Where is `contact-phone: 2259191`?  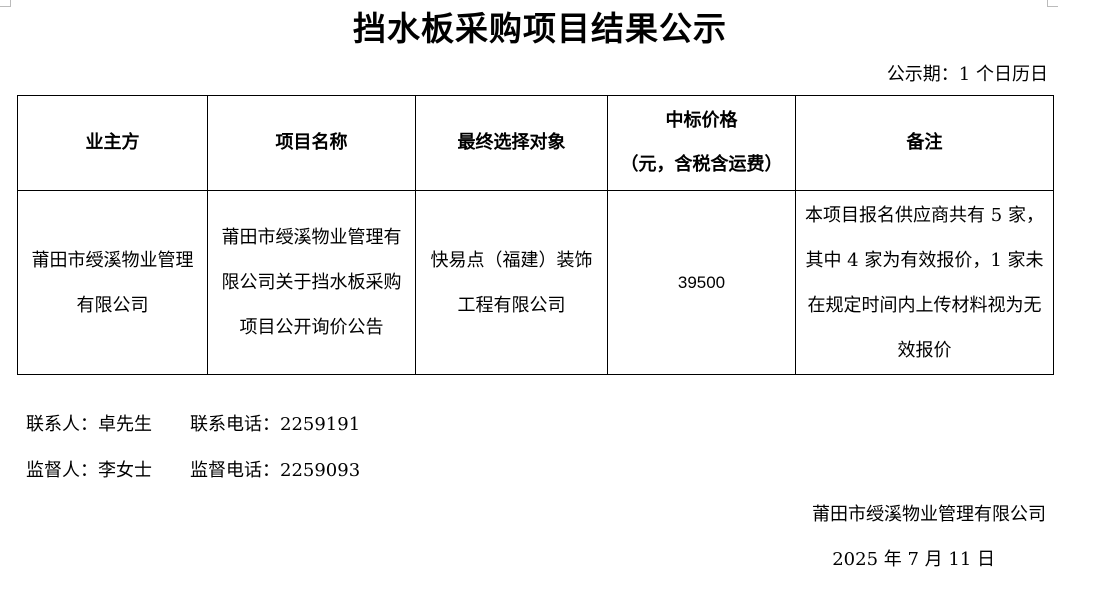
contact-phone: 2259191 is located at coordinates (320, 424).